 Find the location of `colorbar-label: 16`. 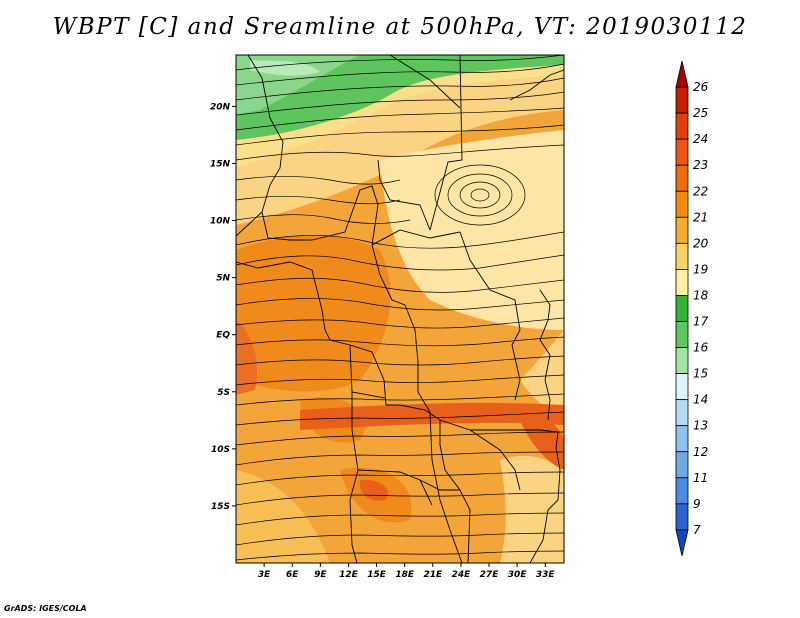

colorbar-label: 16 is located at coordinates (701, 348).